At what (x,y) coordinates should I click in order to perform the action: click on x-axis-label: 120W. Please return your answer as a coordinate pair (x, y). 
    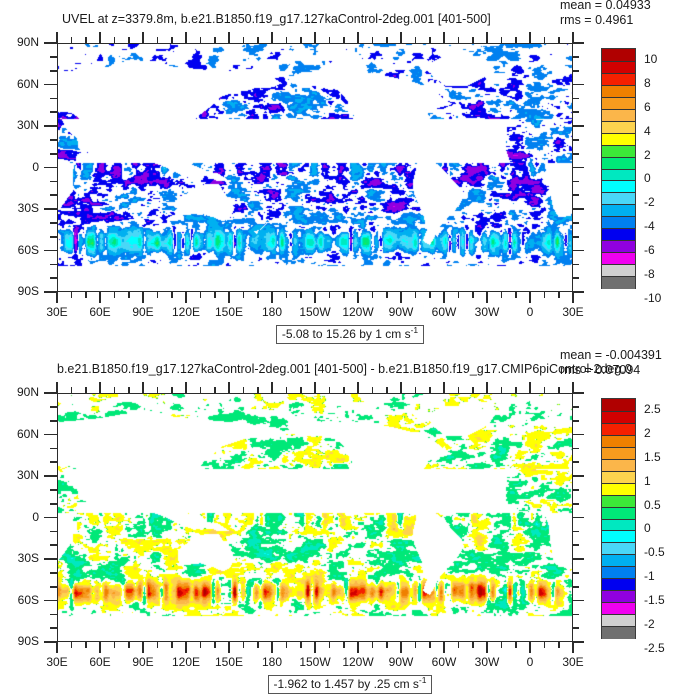
    Looking at the image, I should click on (358, 312).